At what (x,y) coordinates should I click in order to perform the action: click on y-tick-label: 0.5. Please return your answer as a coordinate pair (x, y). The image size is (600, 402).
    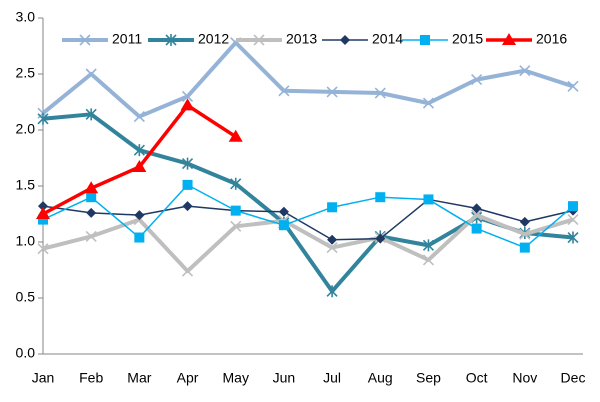
    Looking at the image, I should click on (26, 297).